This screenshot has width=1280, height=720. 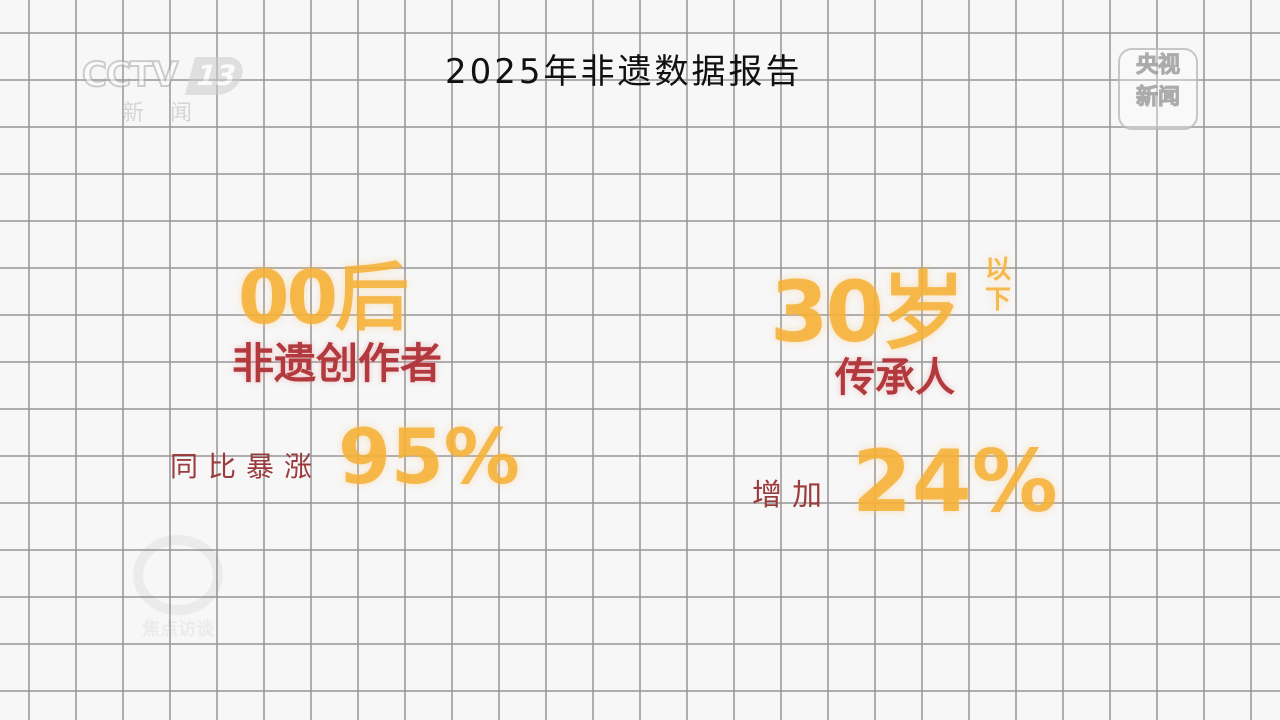 I want to click on cctv13-logo: CCTV 13 新闻, so click(x=164, y=92).